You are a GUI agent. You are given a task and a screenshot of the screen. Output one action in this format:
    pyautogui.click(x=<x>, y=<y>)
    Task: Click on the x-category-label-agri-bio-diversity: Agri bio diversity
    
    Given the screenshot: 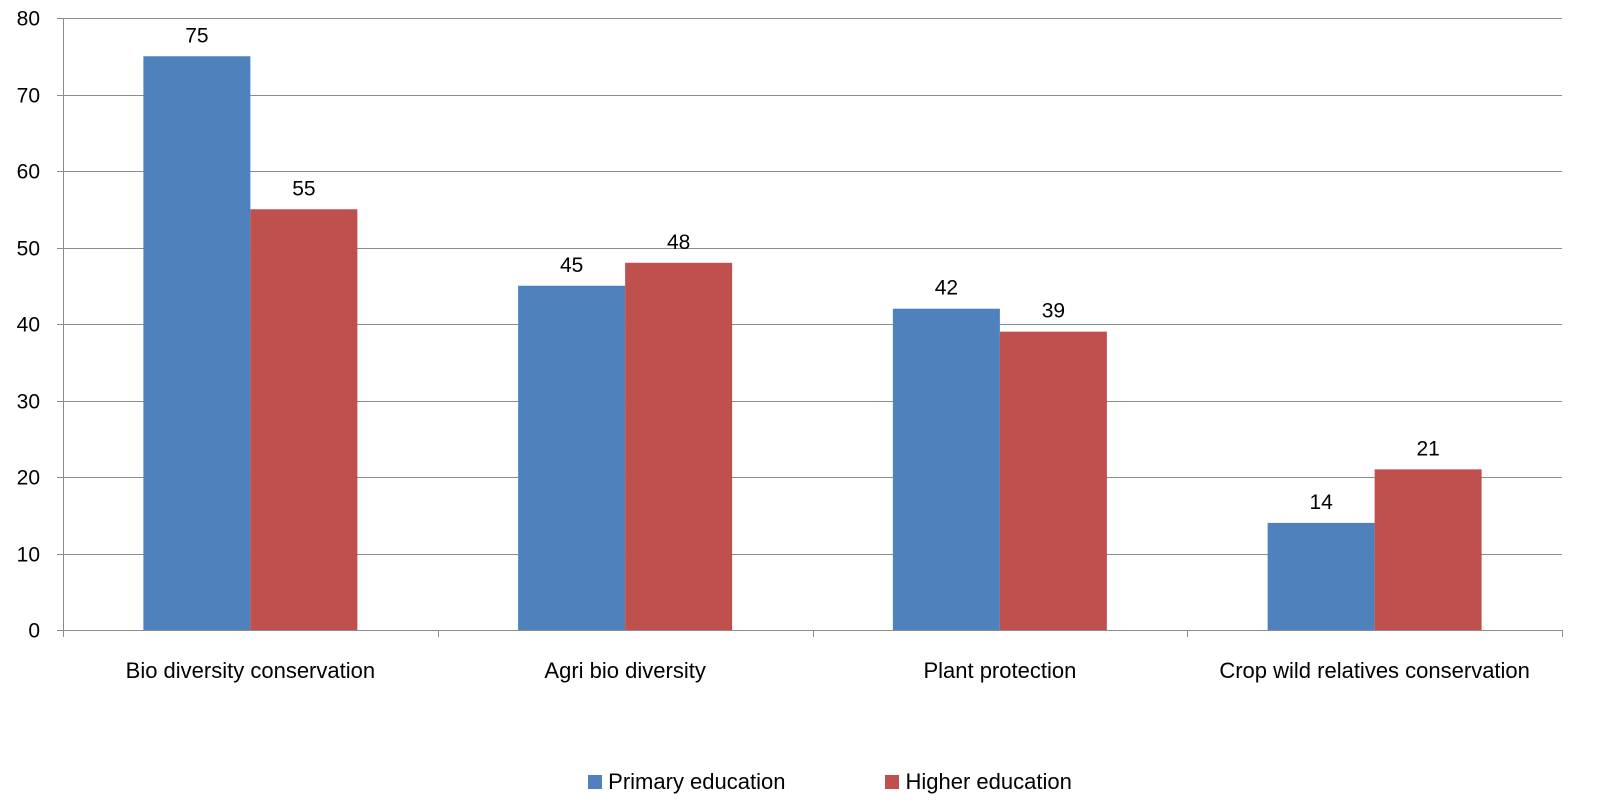 What is the action you would take?
    pyautogui.click(x=624, y=670)
    